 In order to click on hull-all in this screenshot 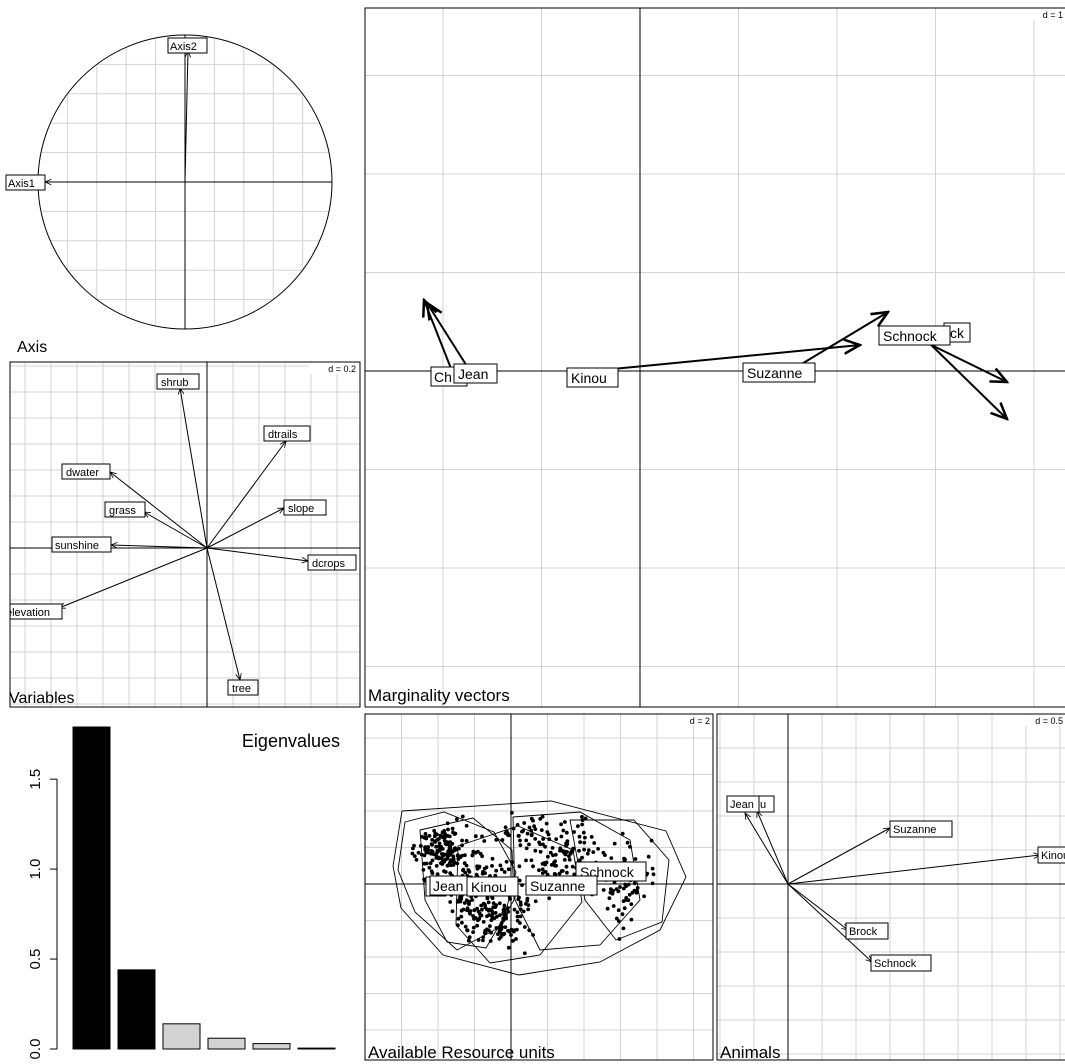, I will do `click(539, 888)`.